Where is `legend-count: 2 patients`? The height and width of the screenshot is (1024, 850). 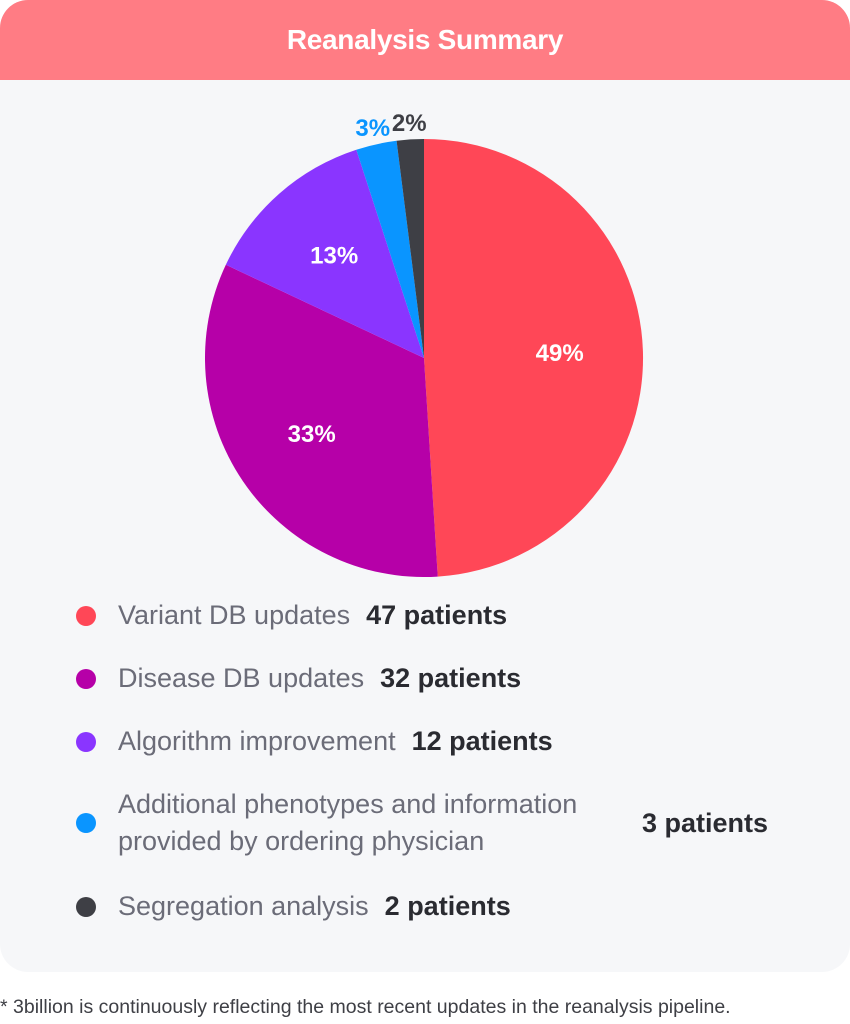
legend-count: 2 patients is located at coordinates (447, 906).